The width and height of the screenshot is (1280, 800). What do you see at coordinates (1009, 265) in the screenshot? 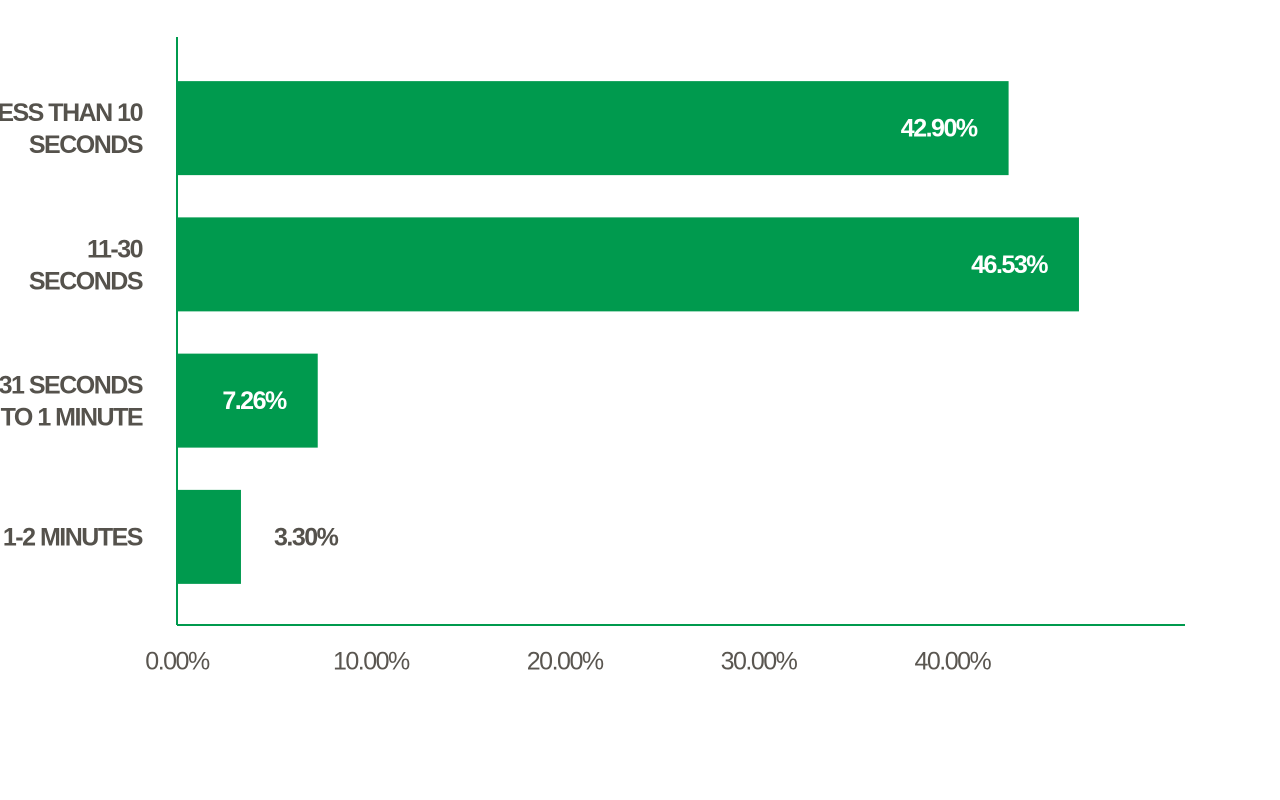
I see `value-label: 46.53%` at bounding box center [1009, 265].